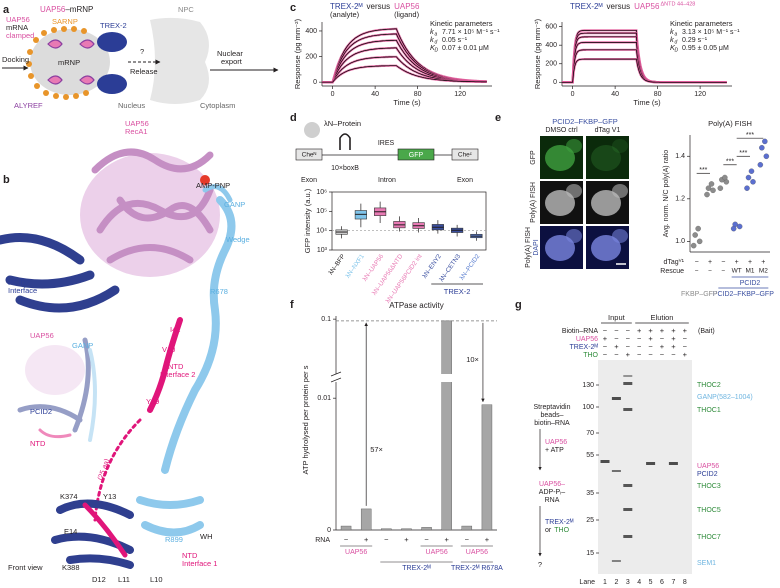 This screenshot has width=780, height=588. I want to click on label: Poly(A) FISH, so click(730, 123).